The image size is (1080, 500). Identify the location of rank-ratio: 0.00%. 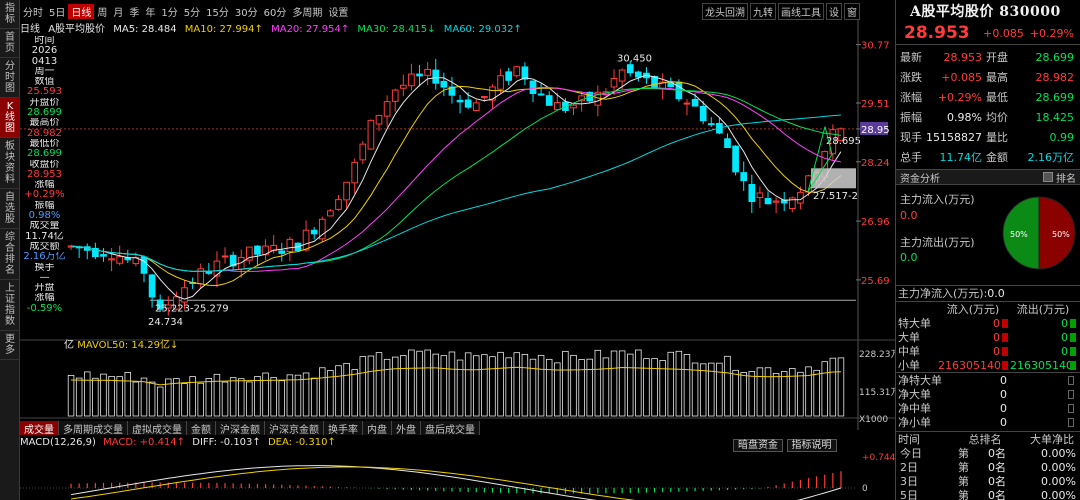
(1058, 453).